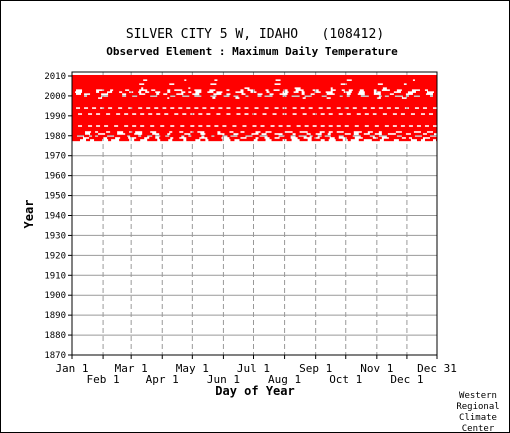  I want to click on y-tick-label: 1870, so click(55, 356).